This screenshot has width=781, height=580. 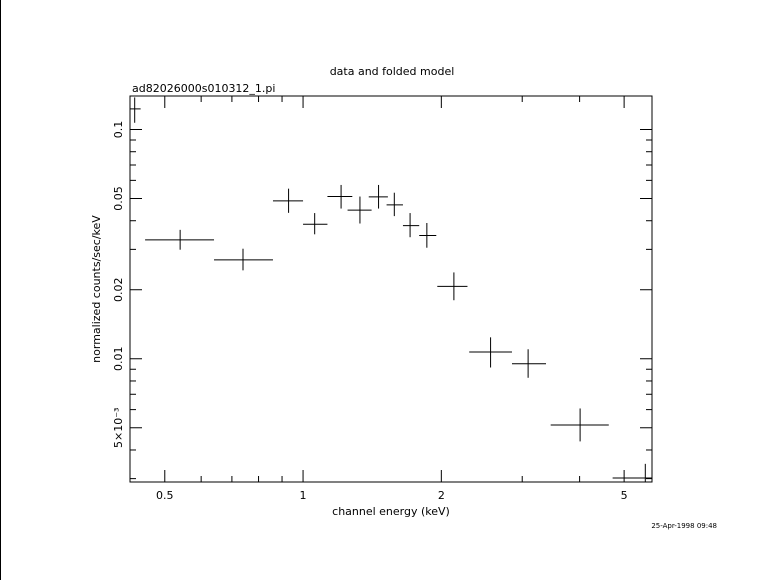 What do you see at coordinates (391, 511) in the screenshot?
I see `x-axis-label: channel energy (keV)` at bounding box center [391, 511].